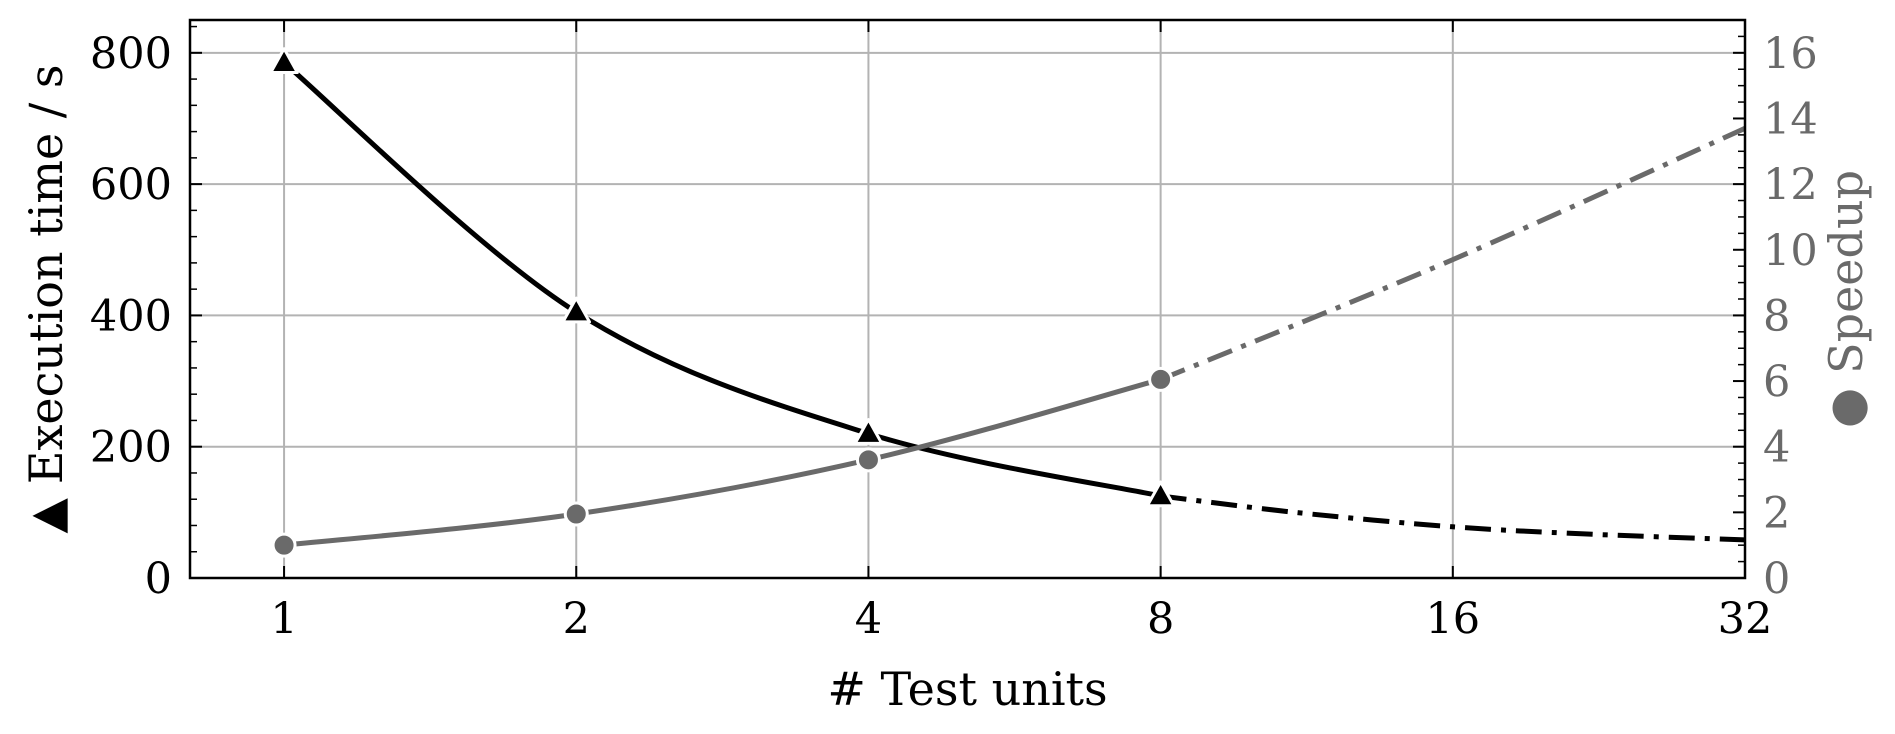 This screenshot has height=734, width=1895. I want to click on y-right-tick-label: 16, so click(1790, 54).